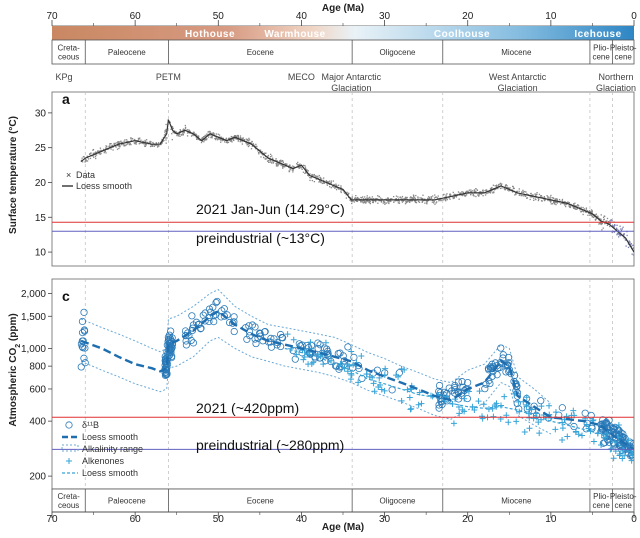 This screenshot has height=538, width=640. I want to click on climate-state-bar, so click(343, 33).